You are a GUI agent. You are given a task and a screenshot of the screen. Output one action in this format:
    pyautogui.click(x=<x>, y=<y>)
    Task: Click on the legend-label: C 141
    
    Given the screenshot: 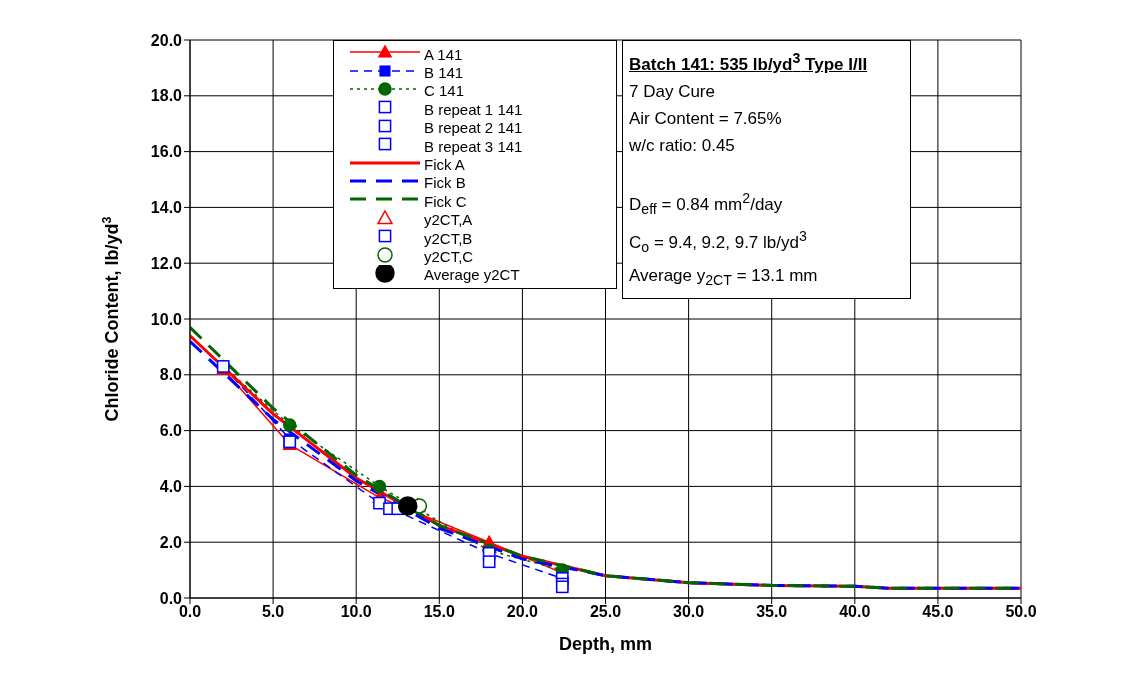 What is the action you would take?
    pyautogui.click(x=444, y=91)
    